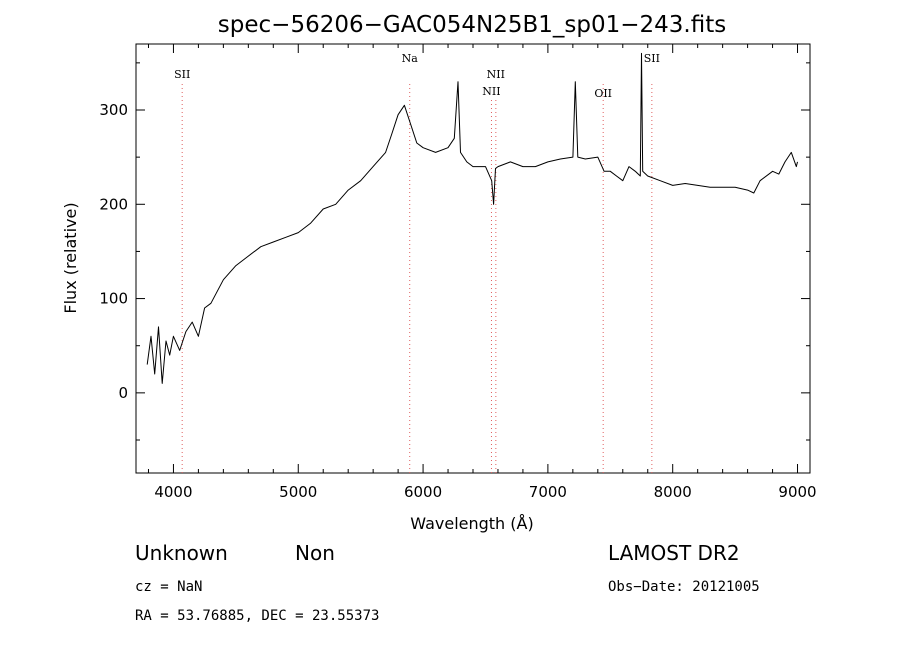 This screenshot has width=900, height=650. Describe the element at coordinates (181, 553) in the screenshot. I see `object-class: Unknown` at that location.